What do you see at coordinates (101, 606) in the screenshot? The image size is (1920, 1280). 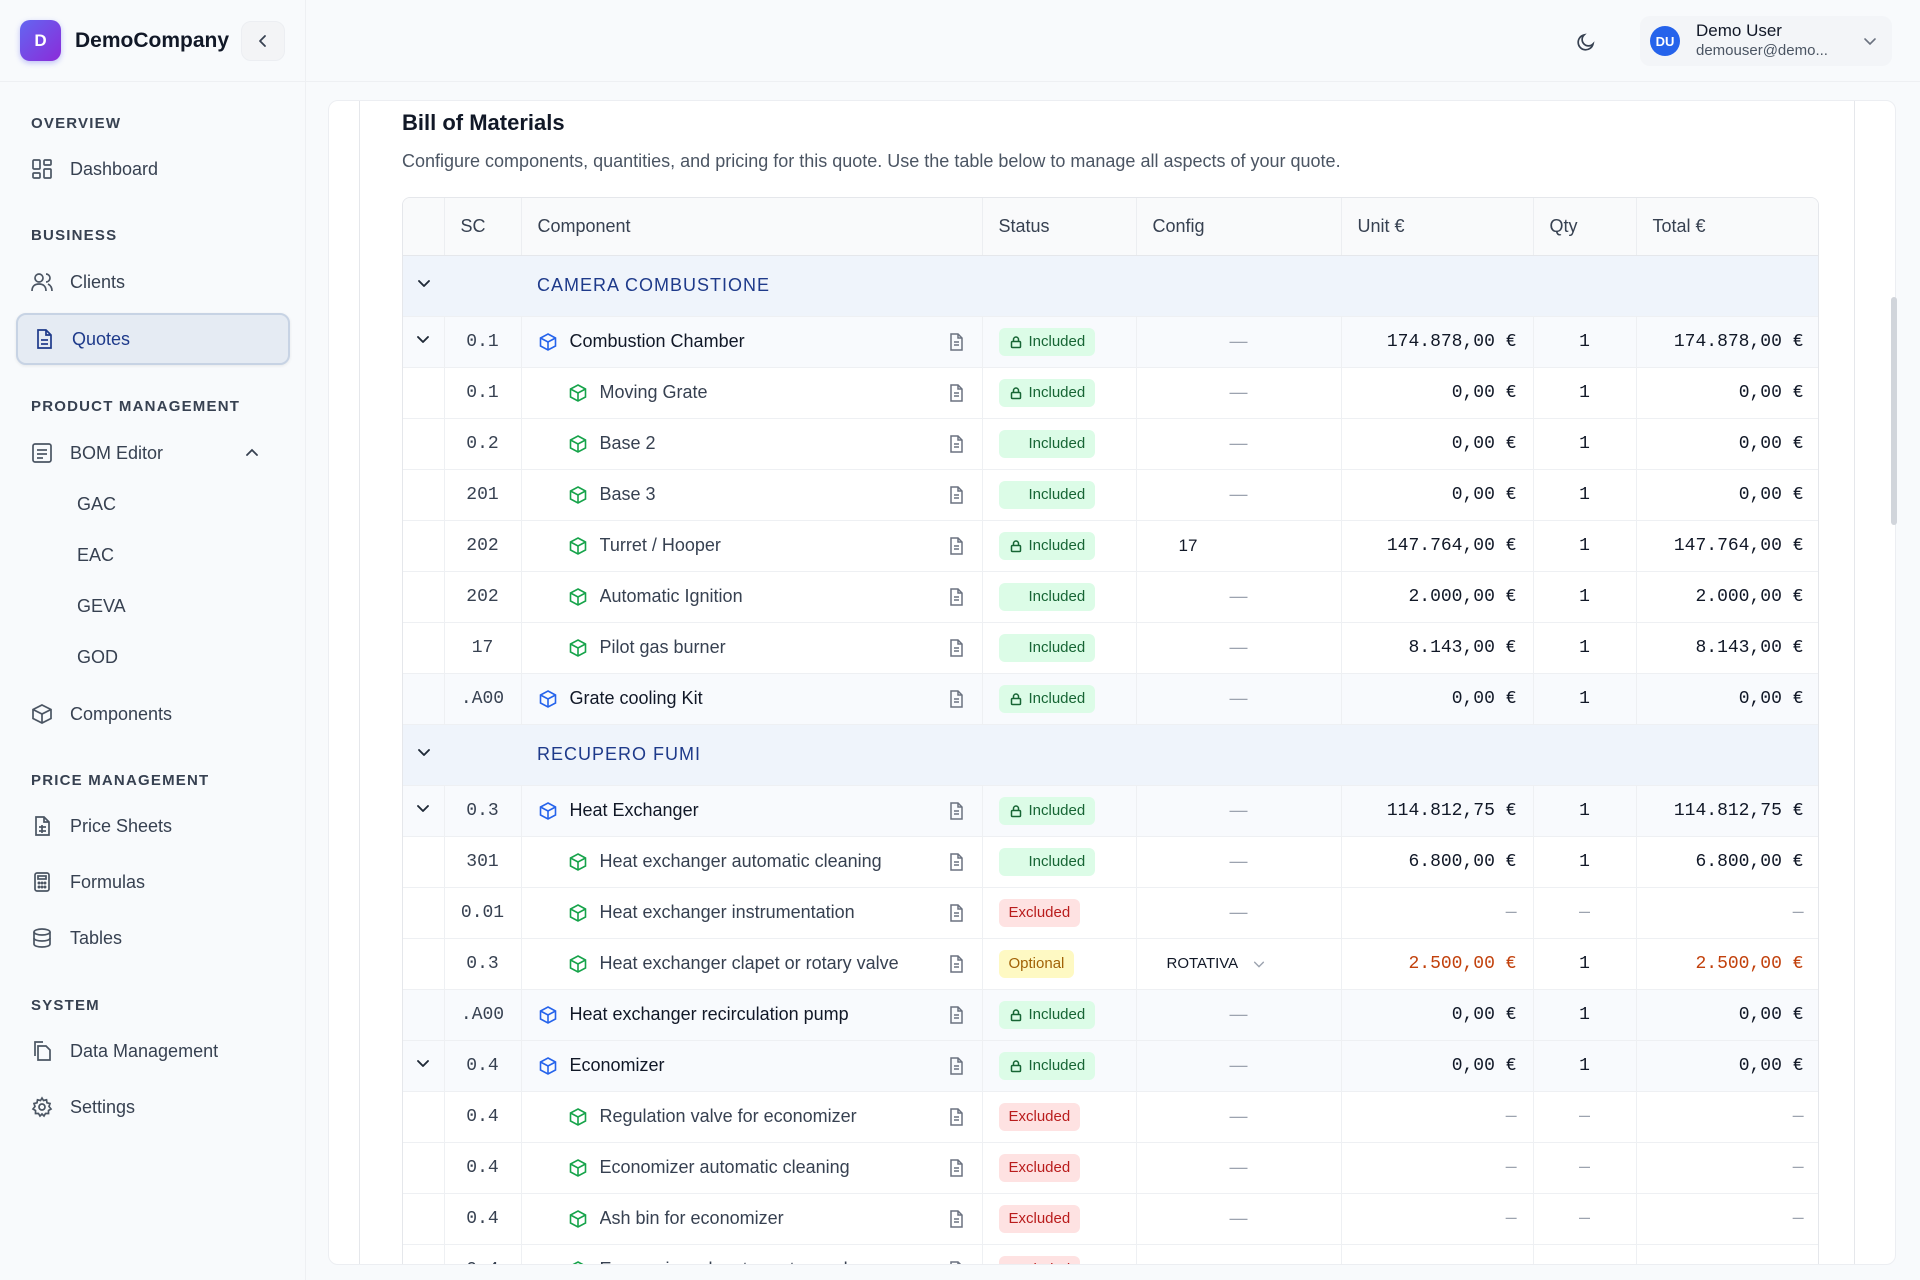 I see `sidebar-subitem-geva: GEVA` at bounding box center [101, 606].